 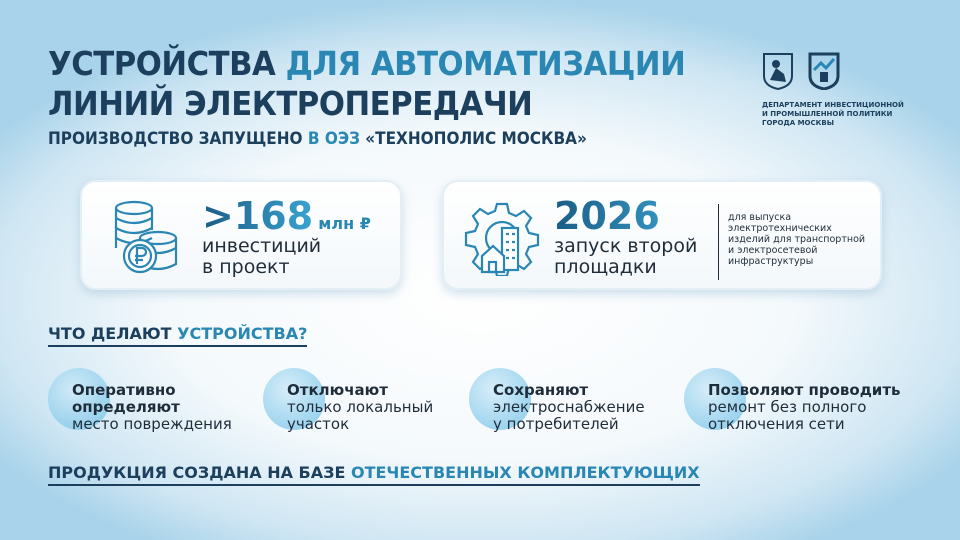 What do you see at coordinates (246, 267) in the screenshot?
I see `investment-label: в проект` at bounding box center [246, 267].